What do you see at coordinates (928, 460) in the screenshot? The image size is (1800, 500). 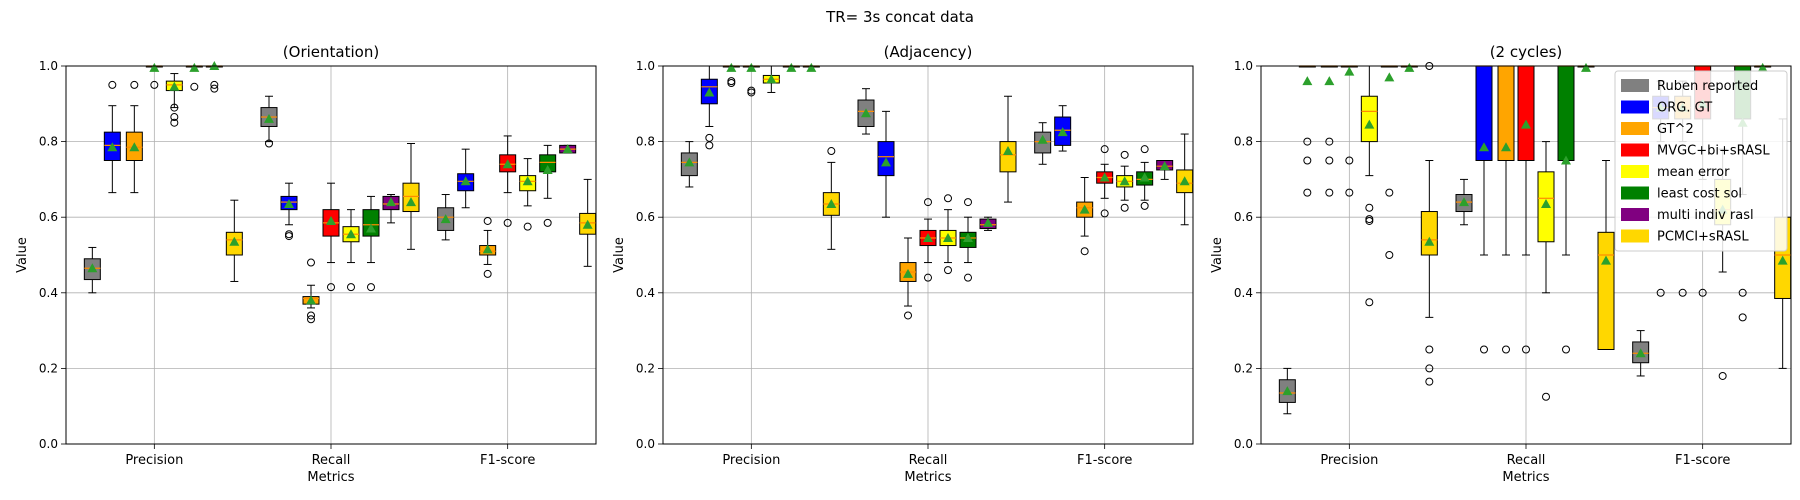 I see `x-tick-label: Recall` at bounding box center [928, 460].